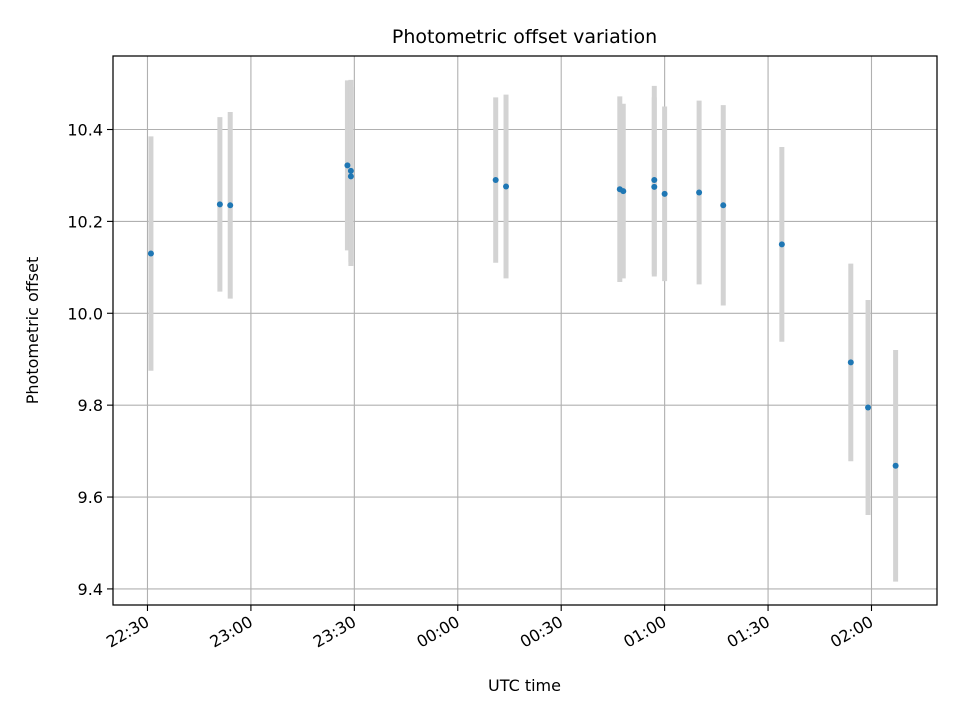  Describe the element at coordinates (90, 497) in the screenshot. I see `y-tick-label: 9.6` at that location.